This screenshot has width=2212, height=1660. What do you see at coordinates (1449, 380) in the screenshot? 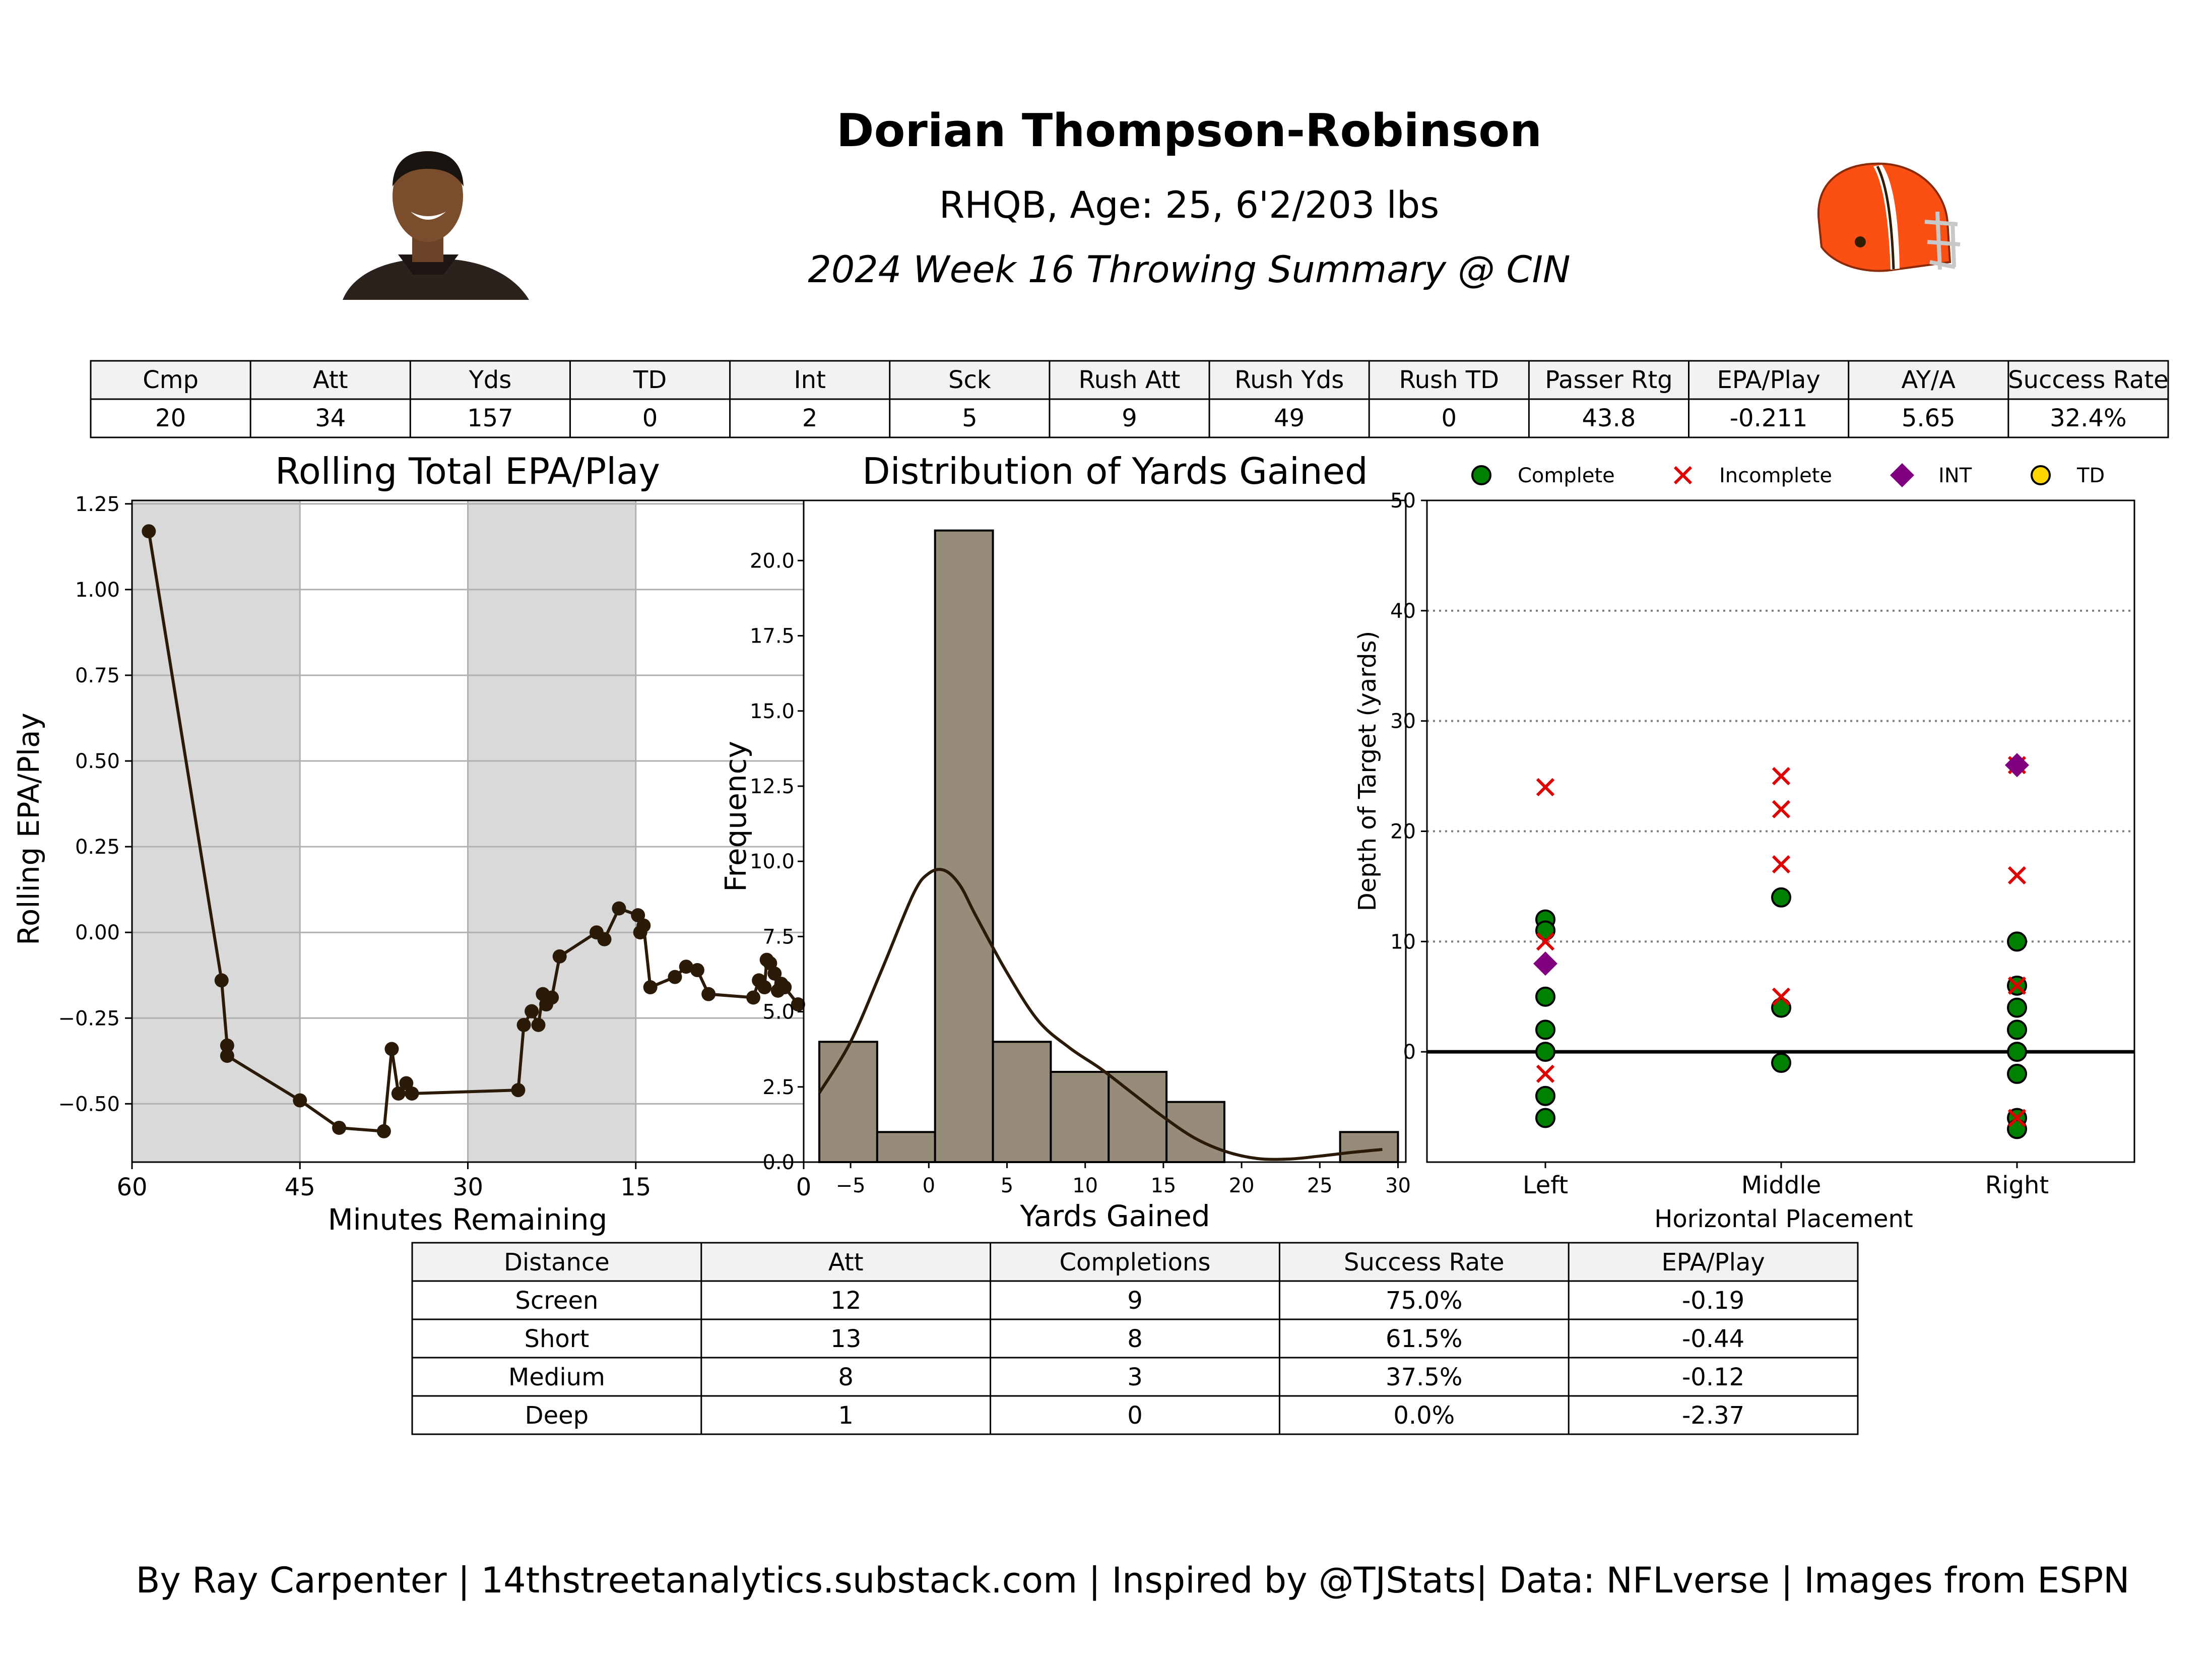
I see `stats-header-cell: Rush TD` at bounding box center [1449, 380].